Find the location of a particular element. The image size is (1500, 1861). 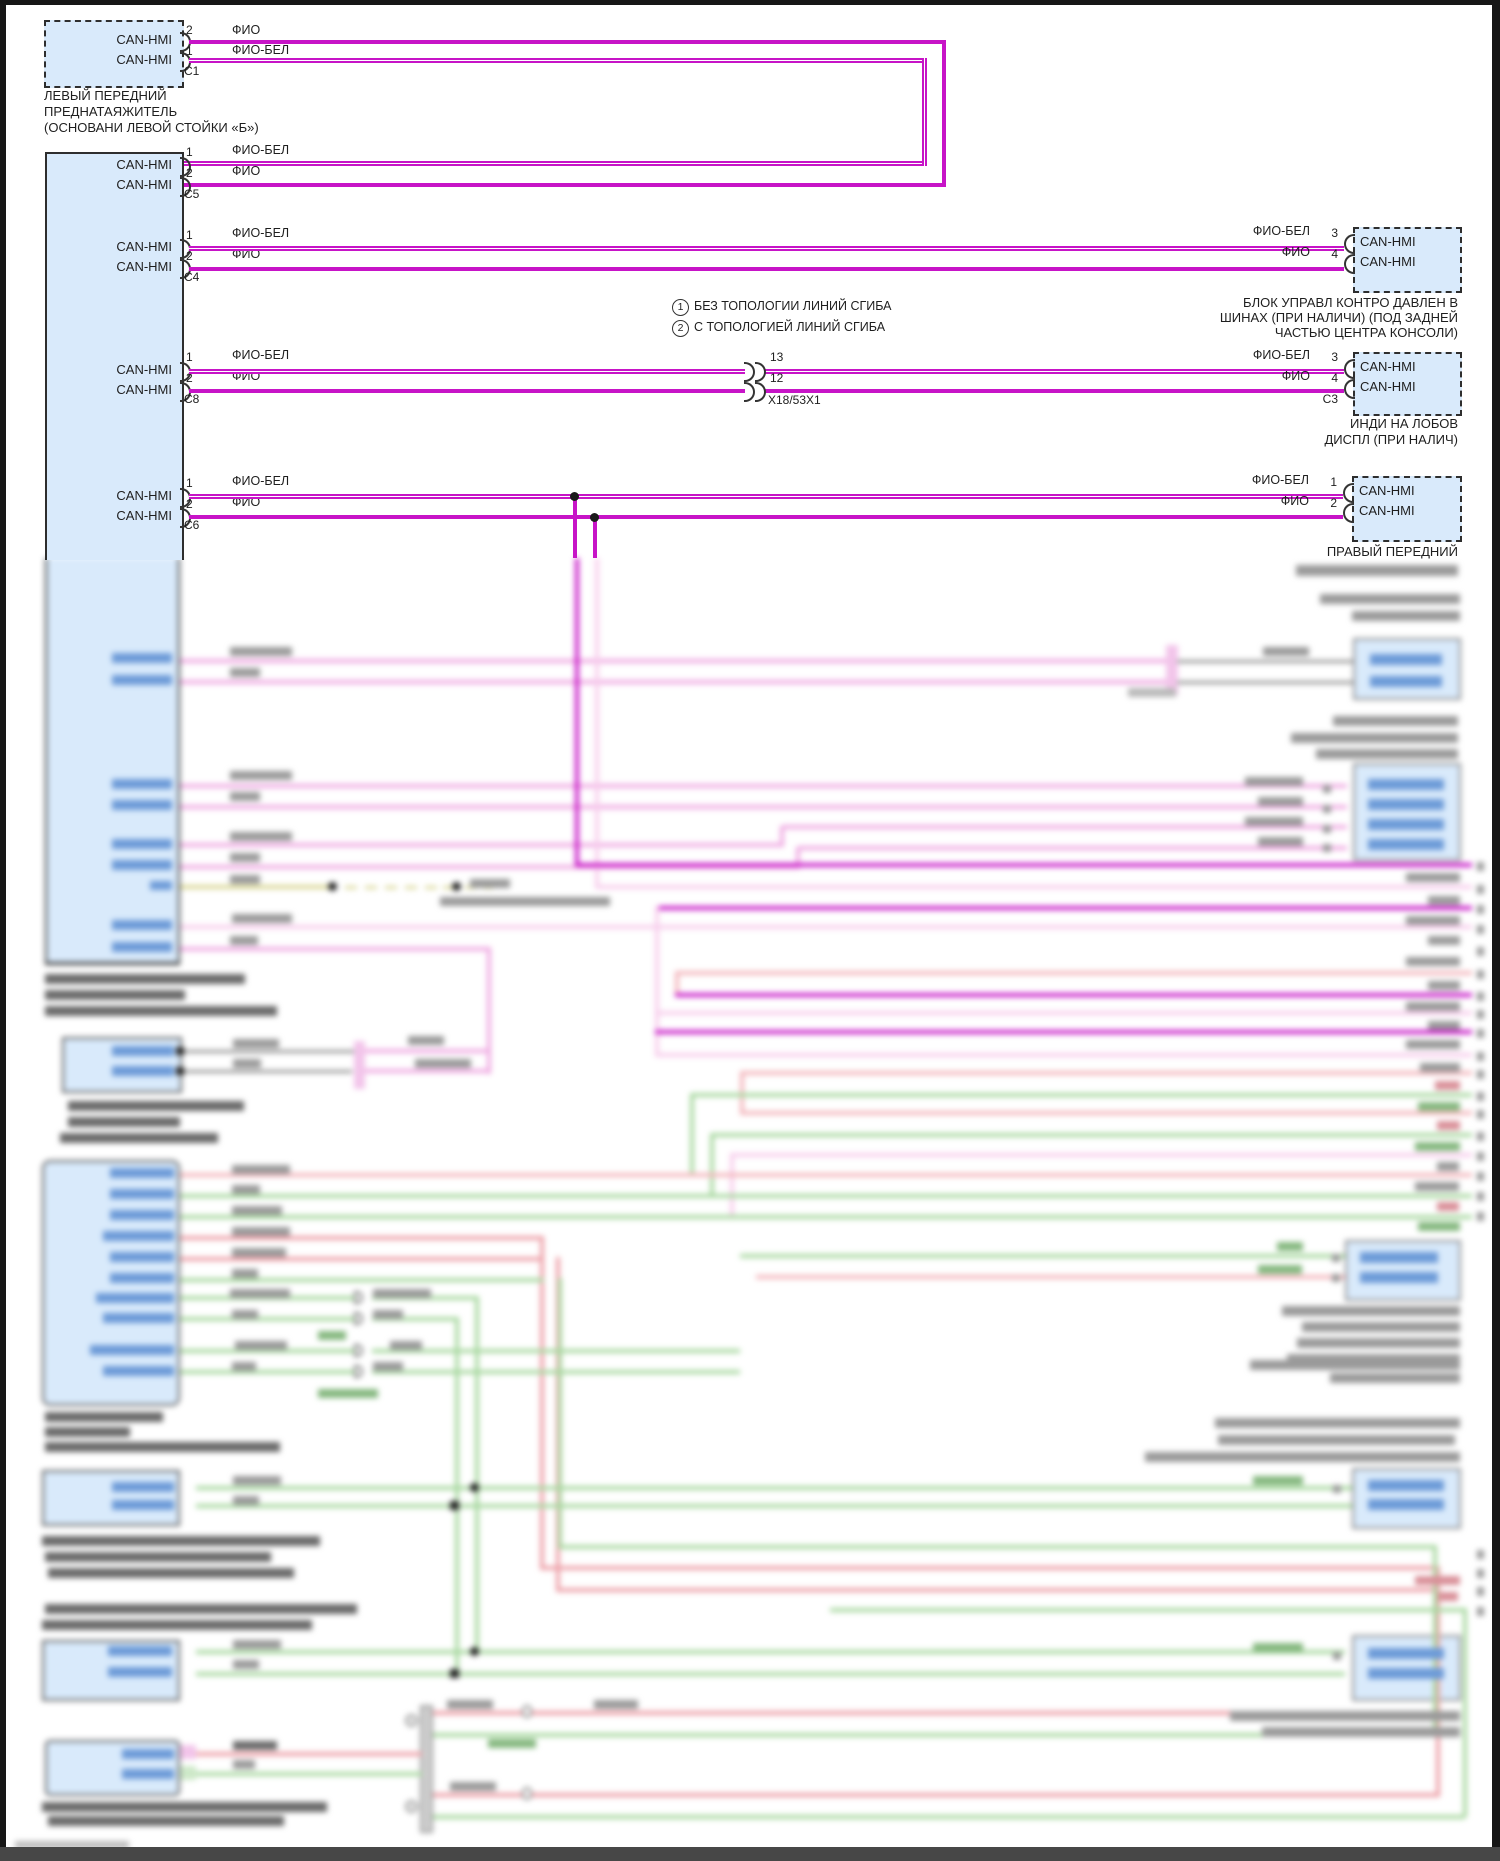

wire-fio-bel is located at coordinates (467, 371).